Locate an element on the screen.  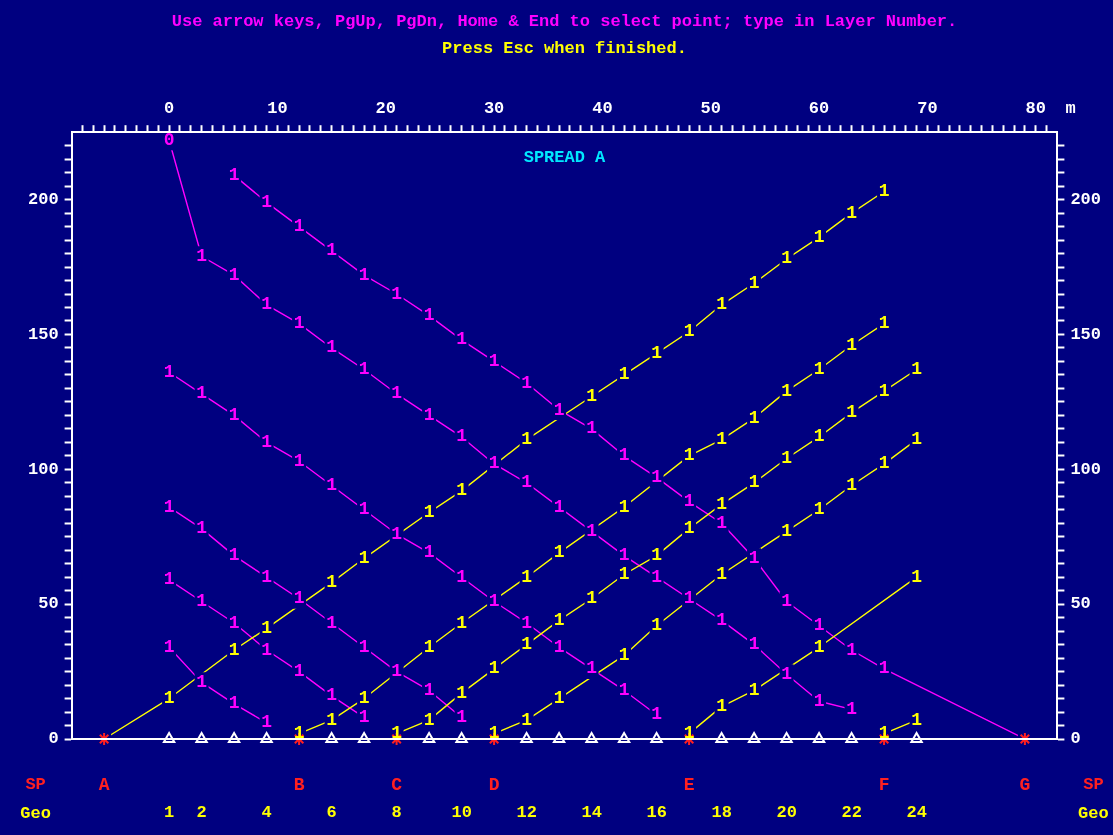
x2-tick-label: 12 is located at coordinates (526, 813).